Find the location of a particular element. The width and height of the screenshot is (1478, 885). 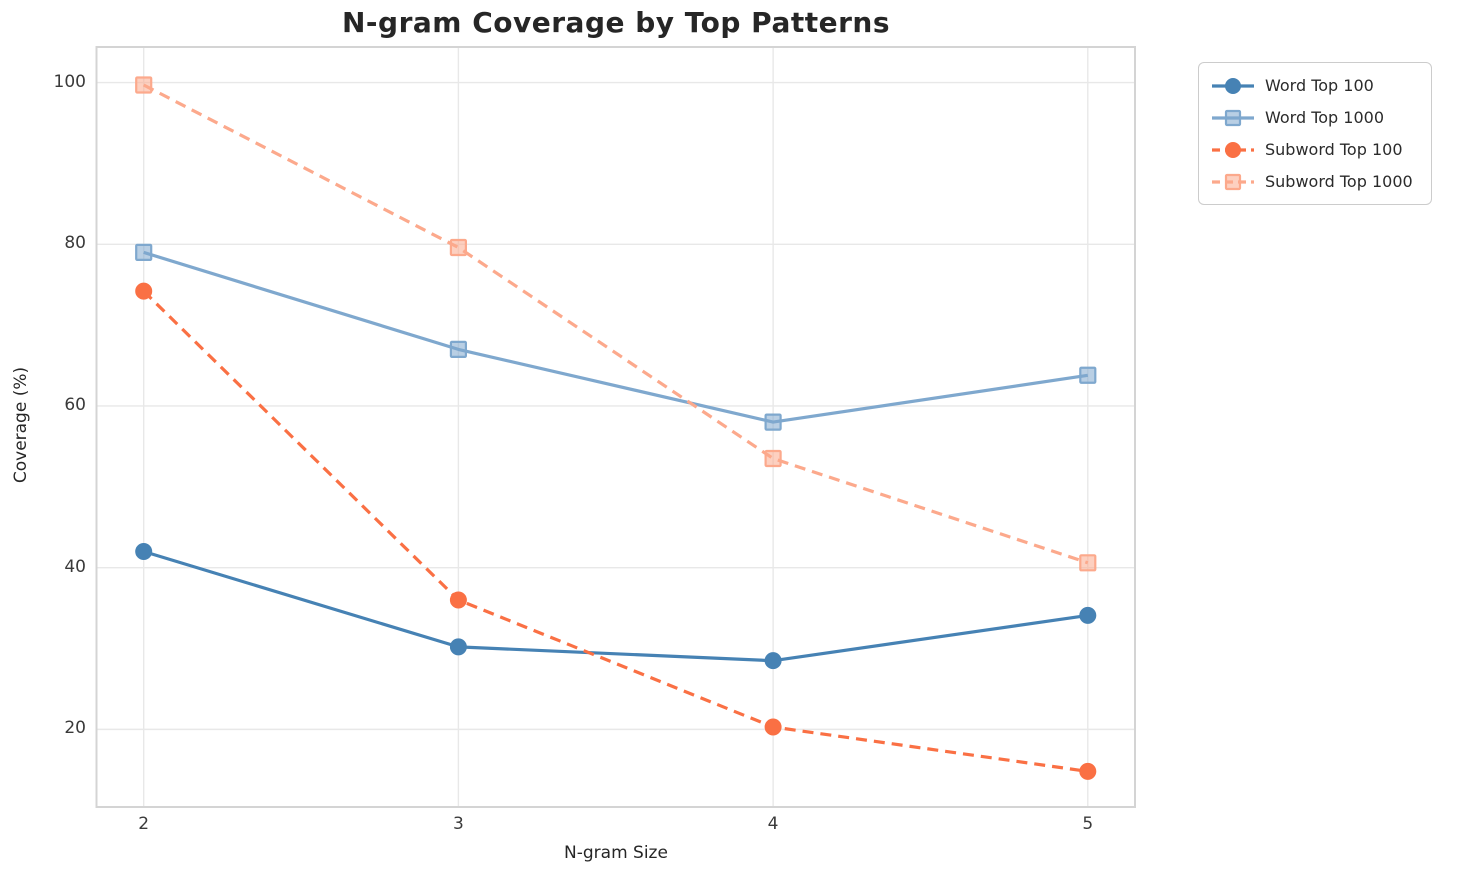

x-axis-label: N-gram Size is located at coordinates (616, 853).